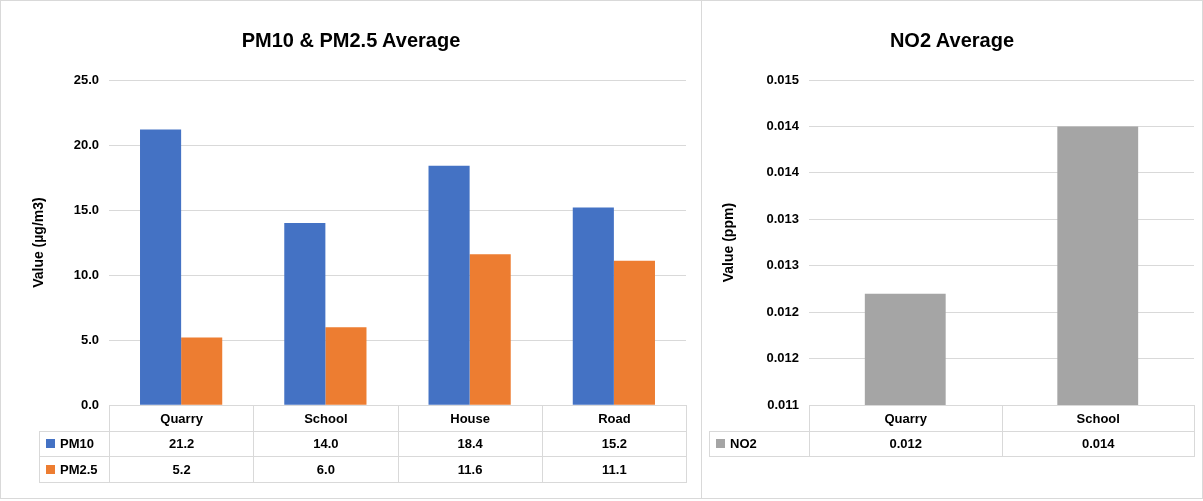 Image resolution: width=1203 pixels, height=501 pixels. What do you see at coordinates (952, 40) in the screenshot?
I see `chart-title: NO2 Average` at bounding box center [952, 40].